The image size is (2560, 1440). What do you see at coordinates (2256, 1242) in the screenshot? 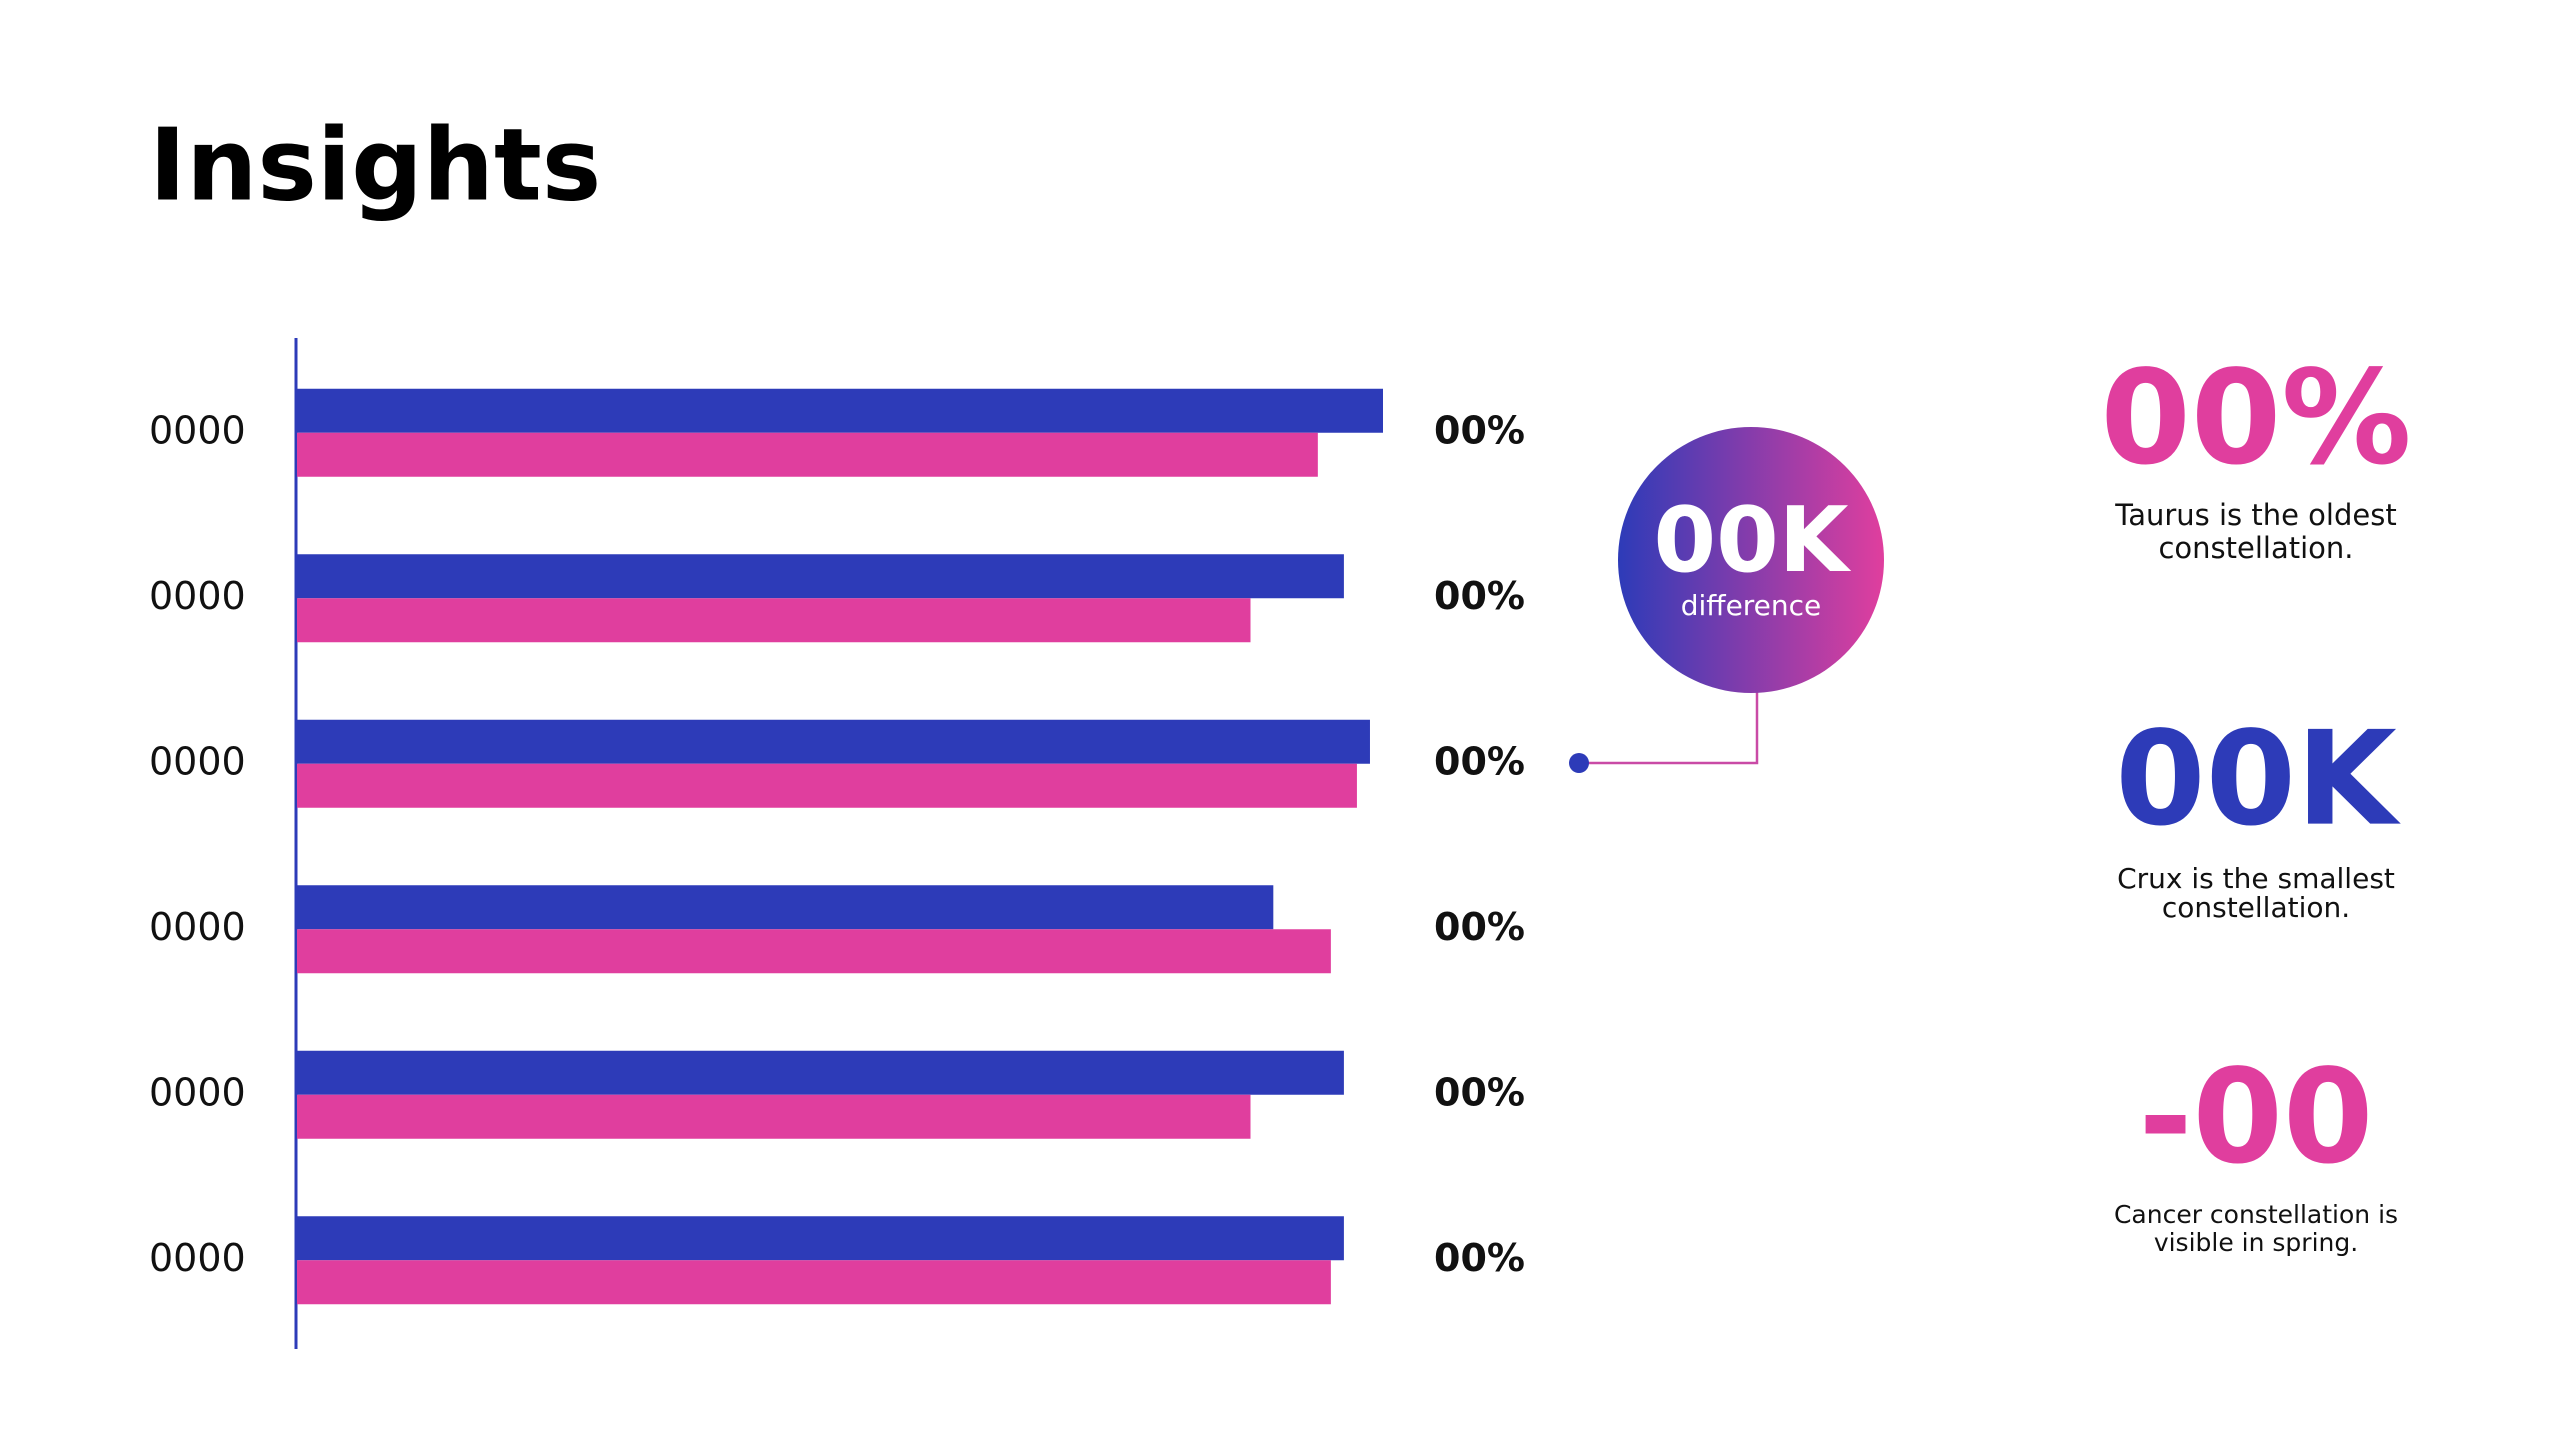
I see `stat-caption: visible in spring.` at bounding box center [2256, 1242].